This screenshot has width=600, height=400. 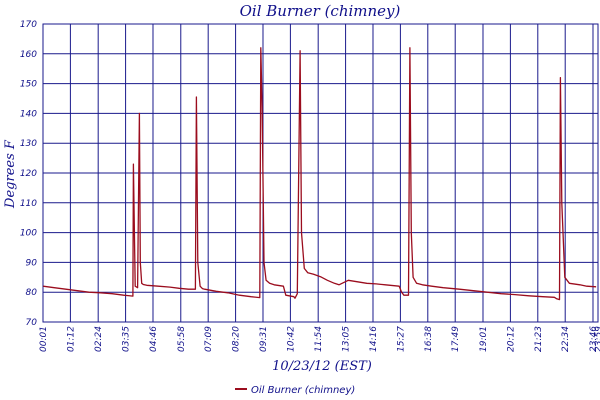 I want to click on x-tick-label: 01:12, so click(x=71, y=339).